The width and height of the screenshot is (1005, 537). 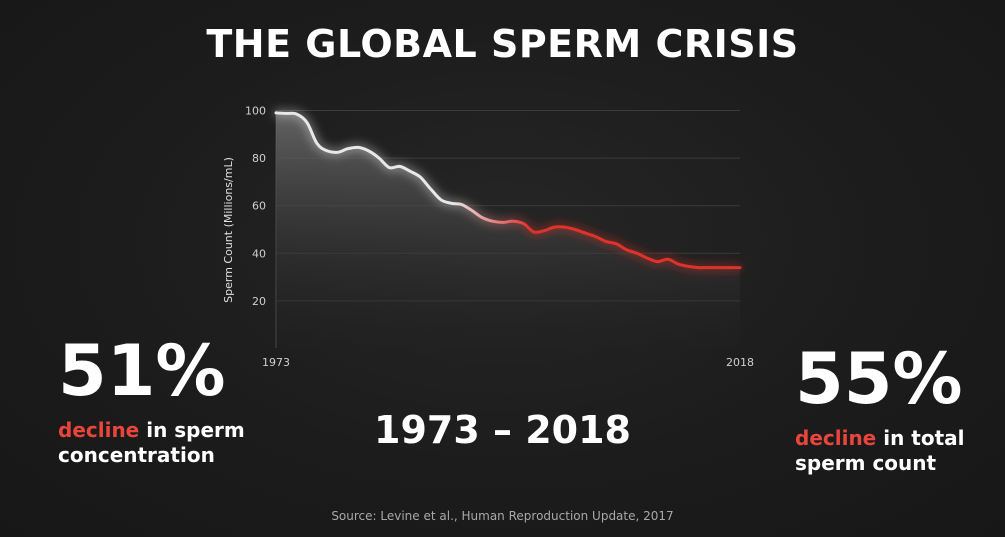 What do you see at coordinates (866, 463) in the screenshot?
I see `stat-text-line2: sperm count` at bounding box center [866, 463].